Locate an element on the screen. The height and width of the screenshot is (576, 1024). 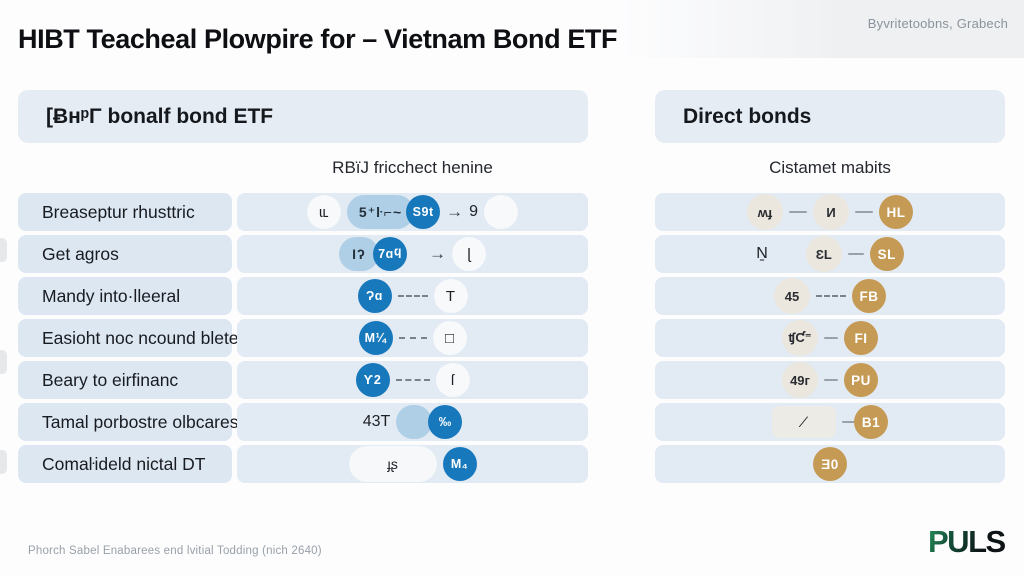
gold-circle-badge: PU is located at coordinates (861, 380).